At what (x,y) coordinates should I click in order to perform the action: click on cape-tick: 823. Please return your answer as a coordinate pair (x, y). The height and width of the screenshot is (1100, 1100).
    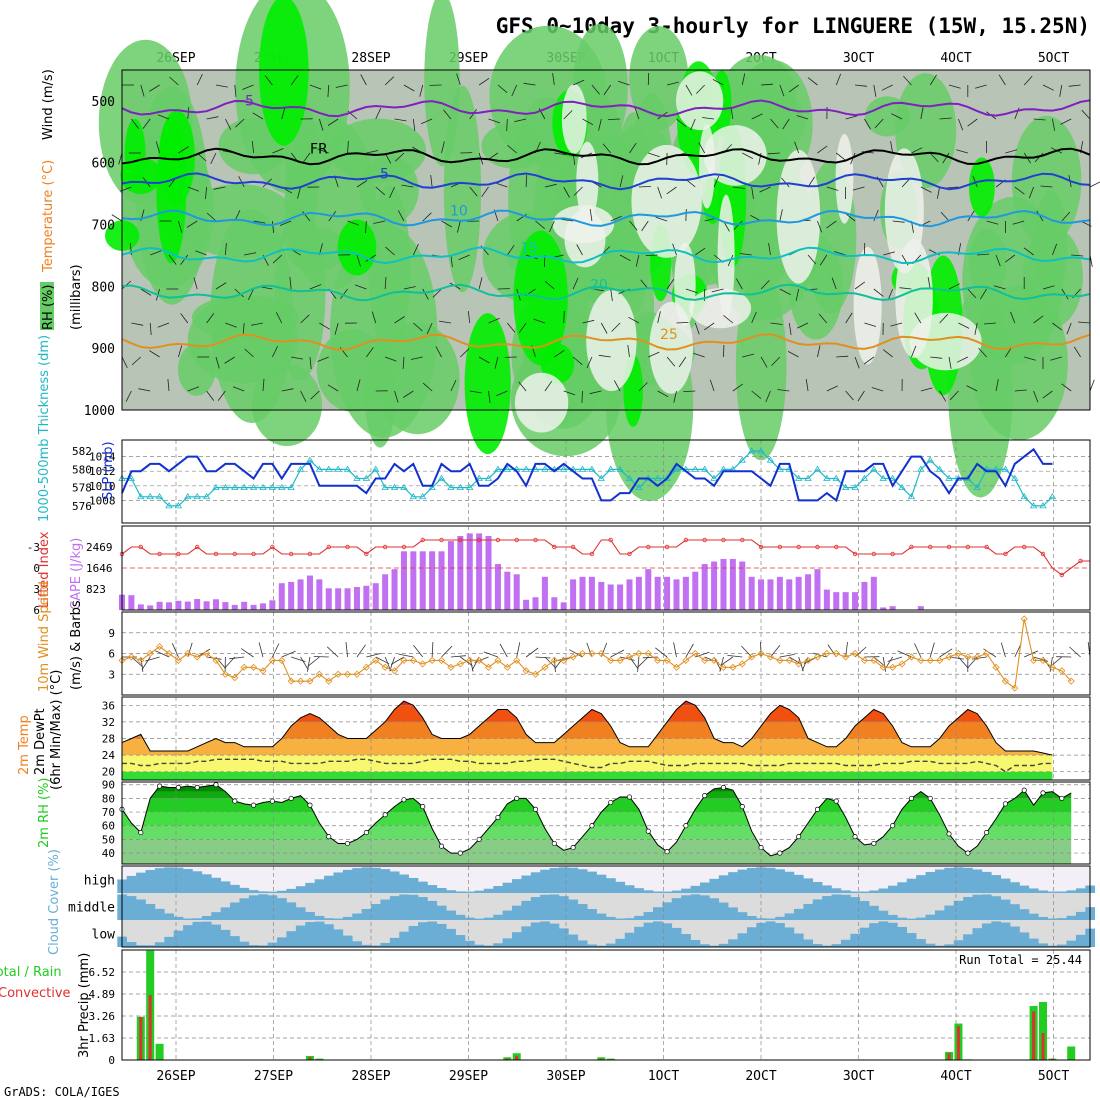
    Looking at the image, I should click on (96, 589).